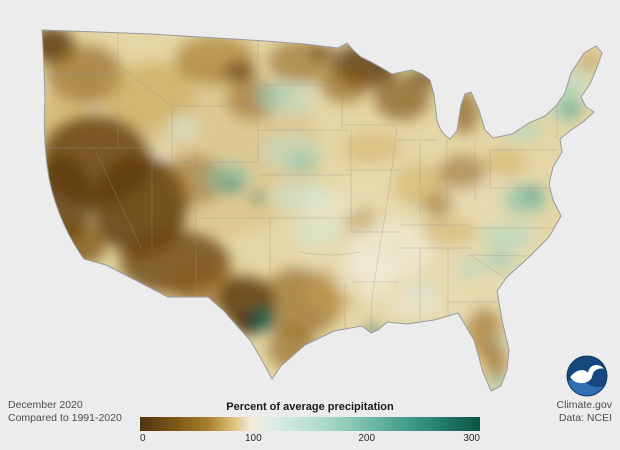  I want to click on legend-tick-300: 300, so click(471, 438).